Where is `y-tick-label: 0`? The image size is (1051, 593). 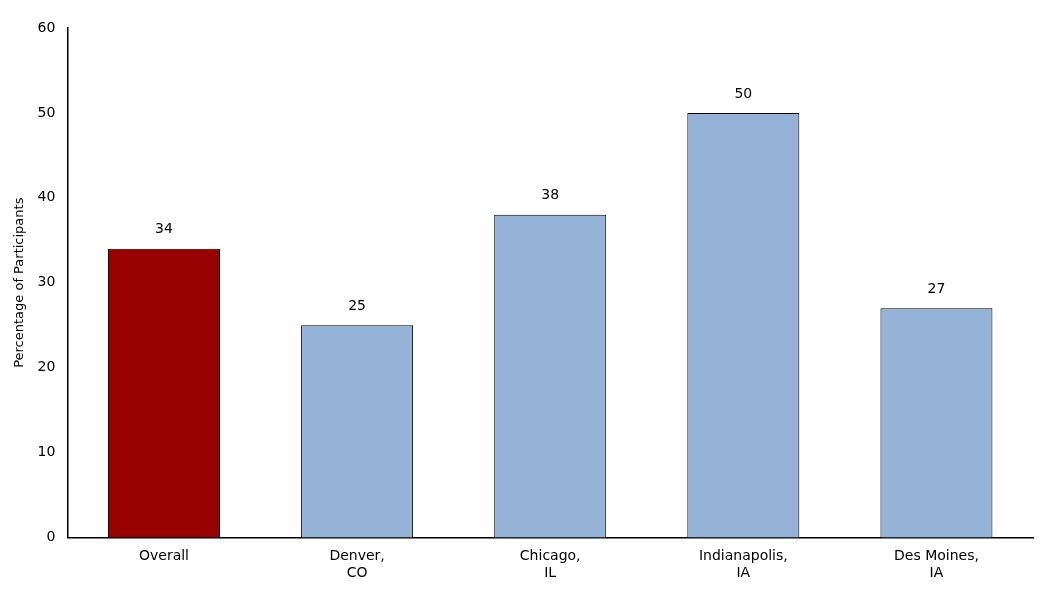 y-tick-label: 0 is located at coordinates (51, 536).